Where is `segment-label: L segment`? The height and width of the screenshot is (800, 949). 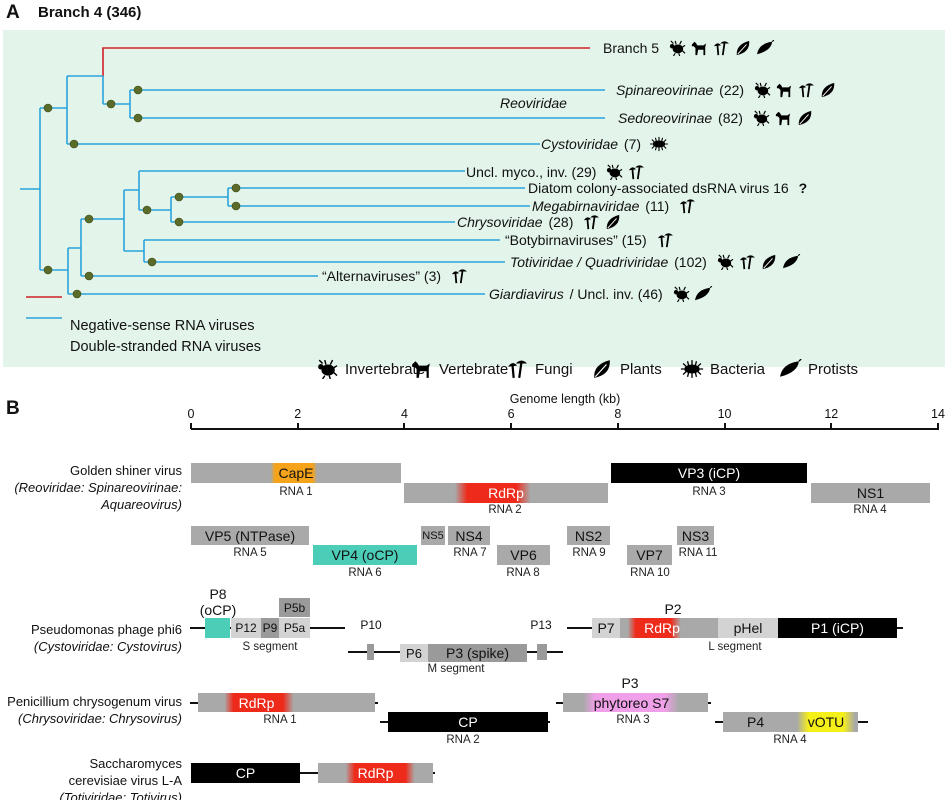
segment-label: L segment is located at coordinates (735, 647).